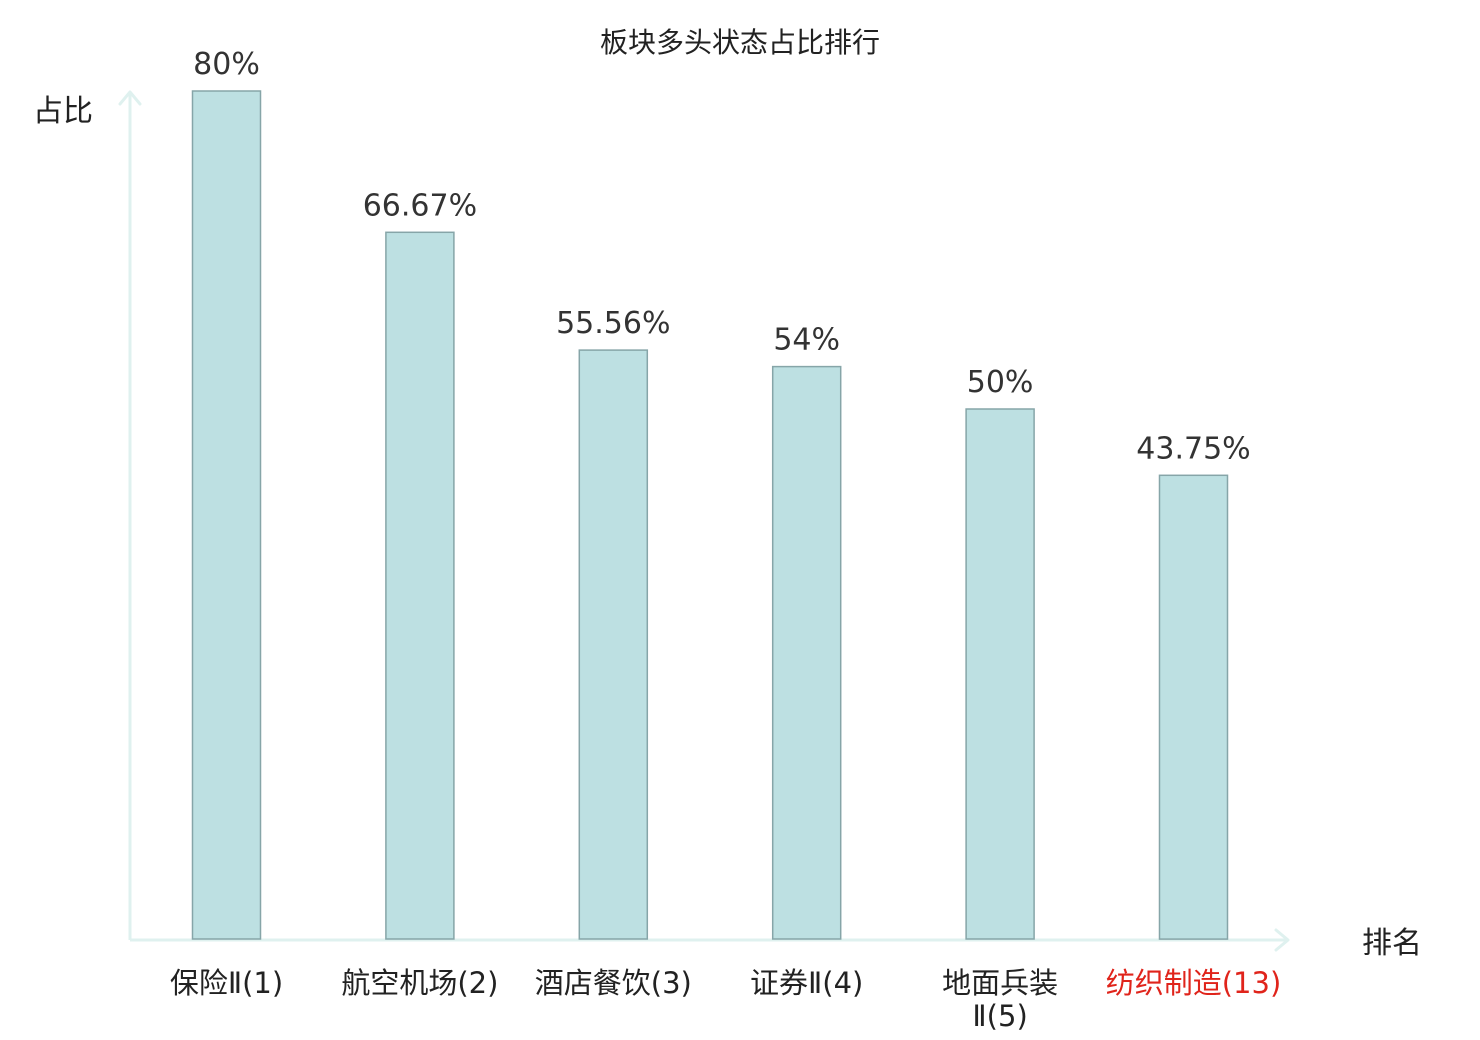 The height and width of the screenshot is (1040, 1480). Describe the element at coordinates (710, 940) in the screenshot. I see `x-axis` at that location.